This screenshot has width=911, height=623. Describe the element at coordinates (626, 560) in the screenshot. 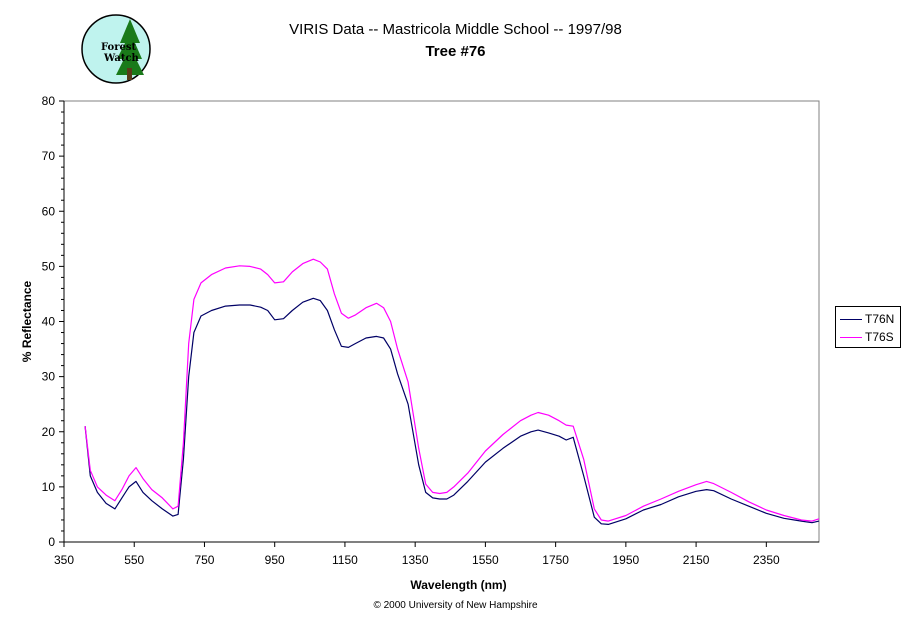

I see `x-tick-label: 1950` at that location.